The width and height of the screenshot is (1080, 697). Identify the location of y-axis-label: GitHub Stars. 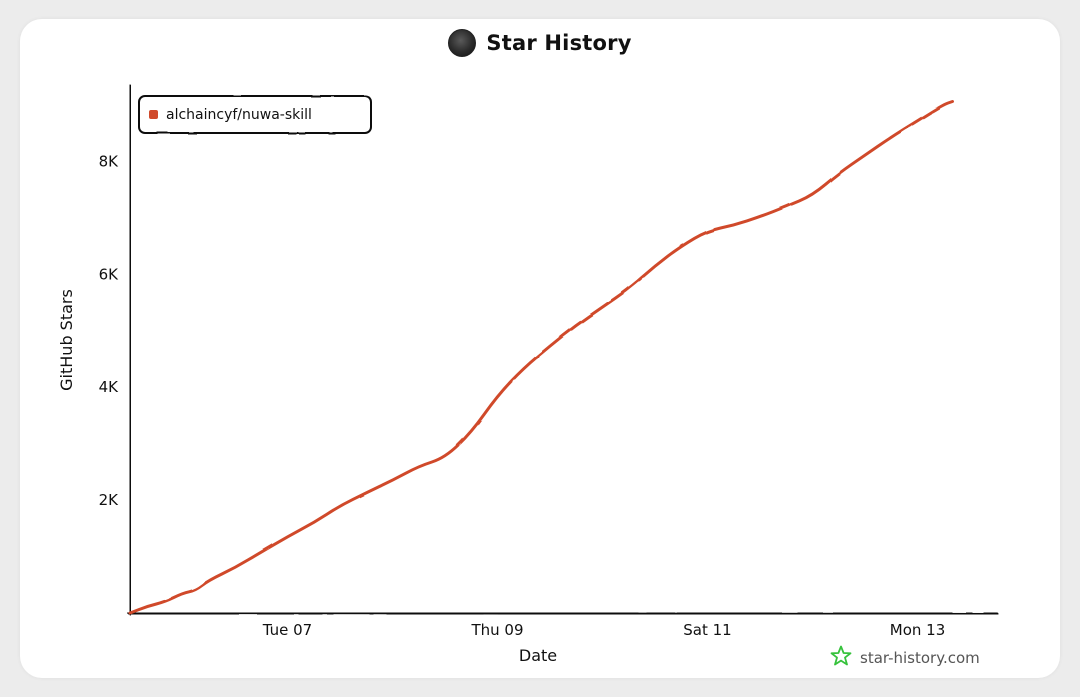
(66, 340).